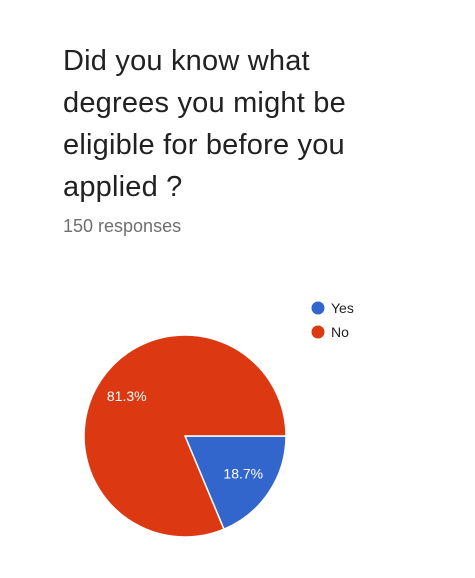 The image size is (475, 578). I want to click on response-count: 150 responses, so click(122, 226).